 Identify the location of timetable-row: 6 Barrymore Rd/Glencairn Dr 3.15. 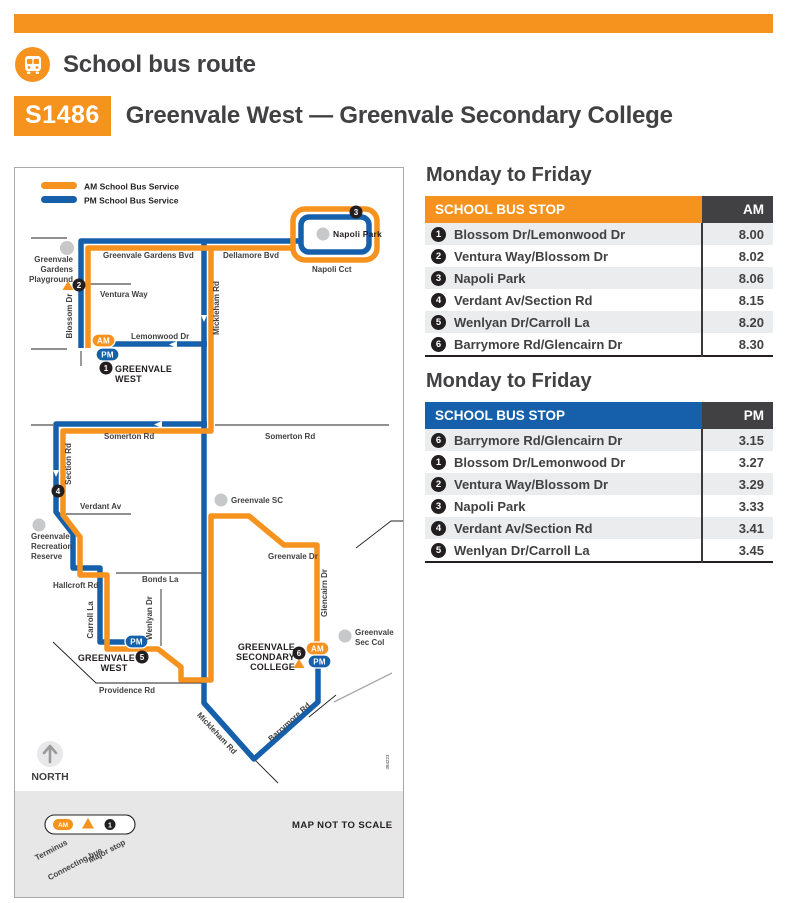
(599, 440).